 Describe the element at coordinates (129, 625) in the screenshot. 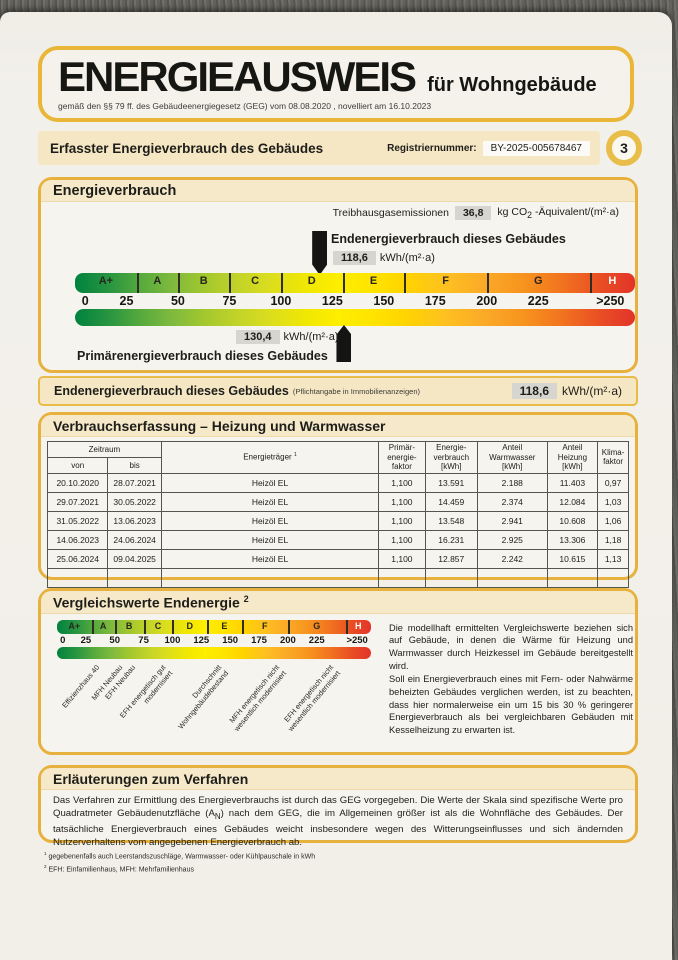

I see `efficiency-class-B: B` at that location.